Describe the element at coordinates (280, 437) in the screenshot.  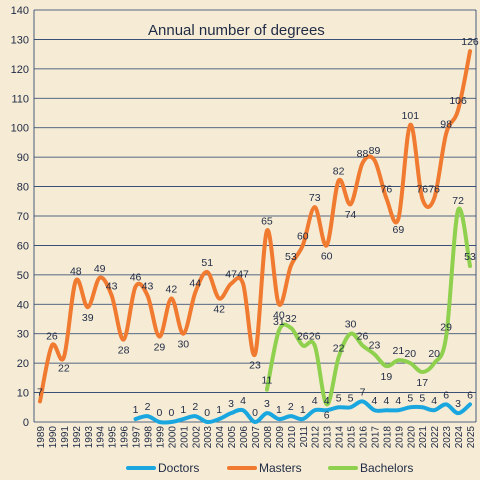
I see `x-tick-label: 2009` at that location.